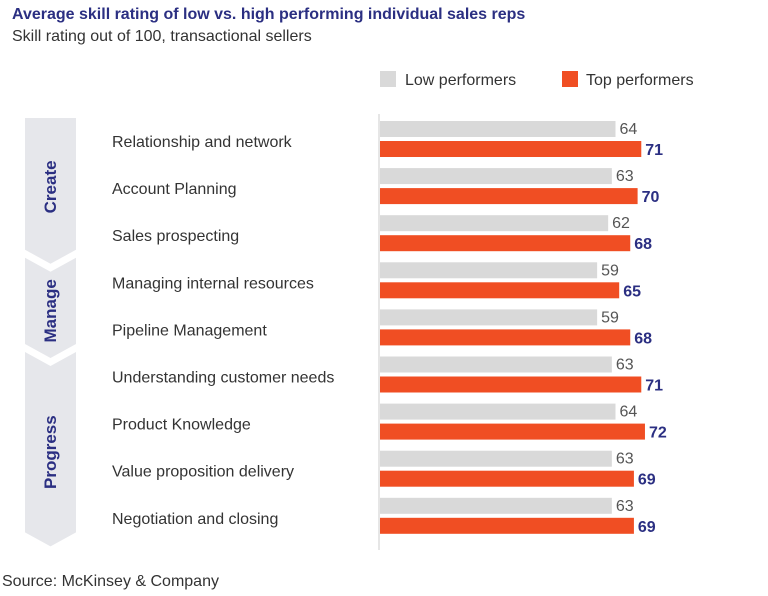 This screenshot has height=596, width=768. I want to click on category-label: Sales prospecting, so click(175, 236).